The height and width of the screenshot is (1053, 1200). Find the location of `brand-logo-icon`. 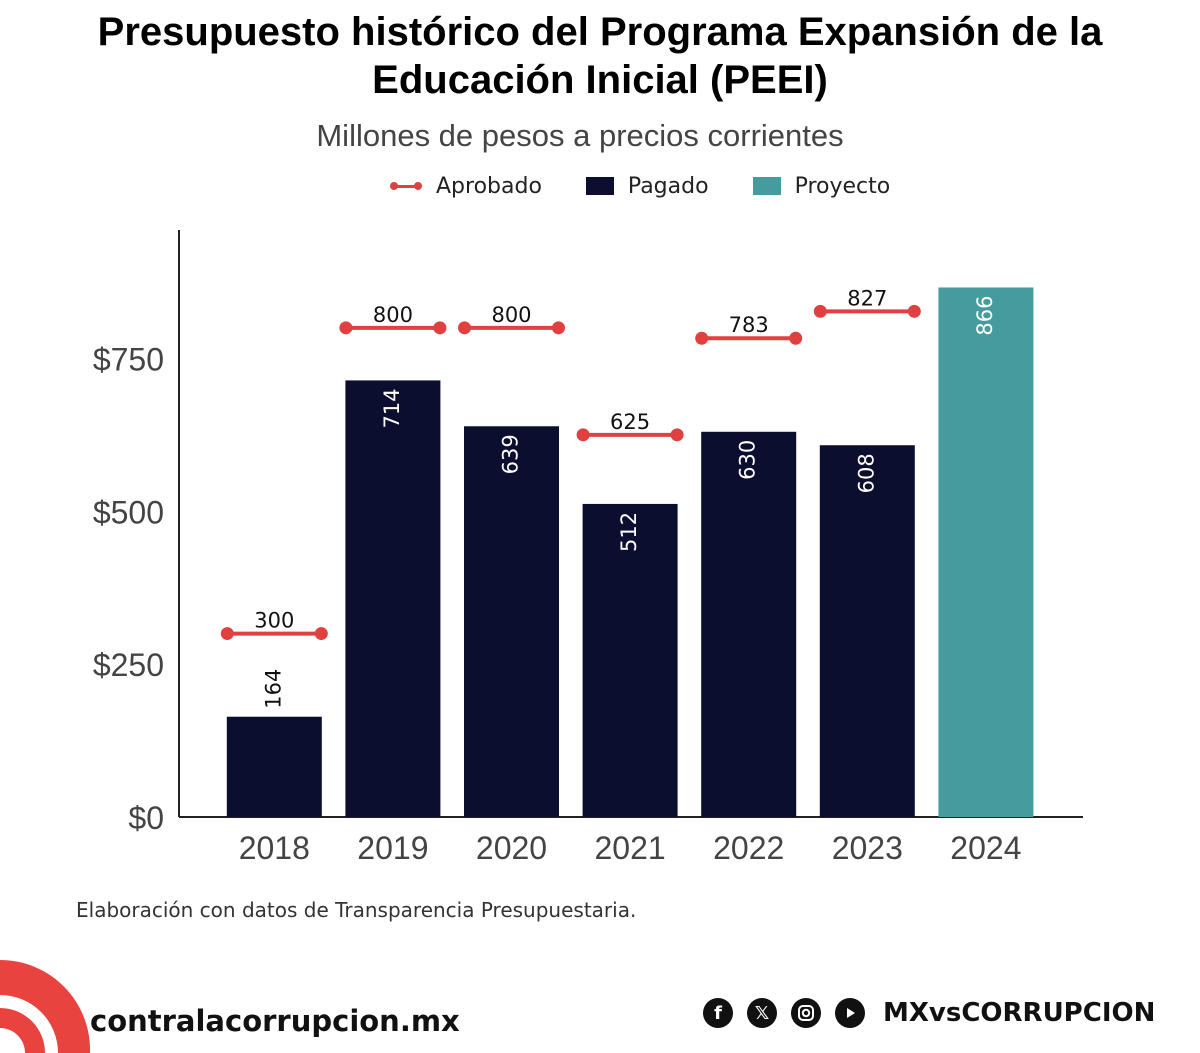

brand-logo-icon is located at coordinates (45, 1006).